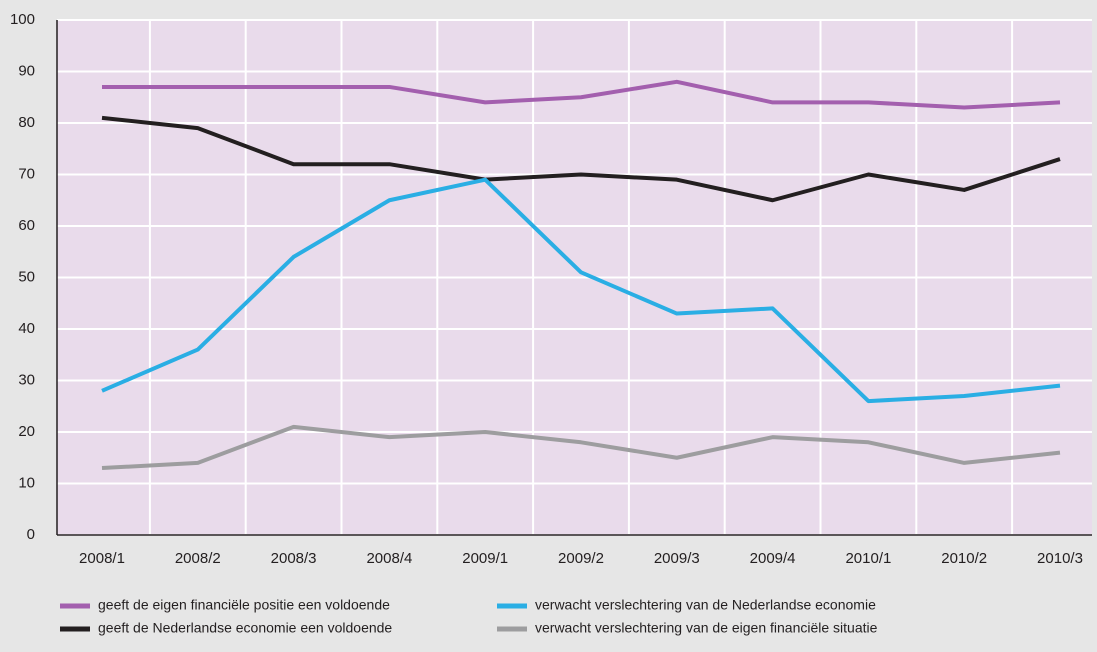  I want to click on x-tick-label: 2010/3, so click(1060, 558).